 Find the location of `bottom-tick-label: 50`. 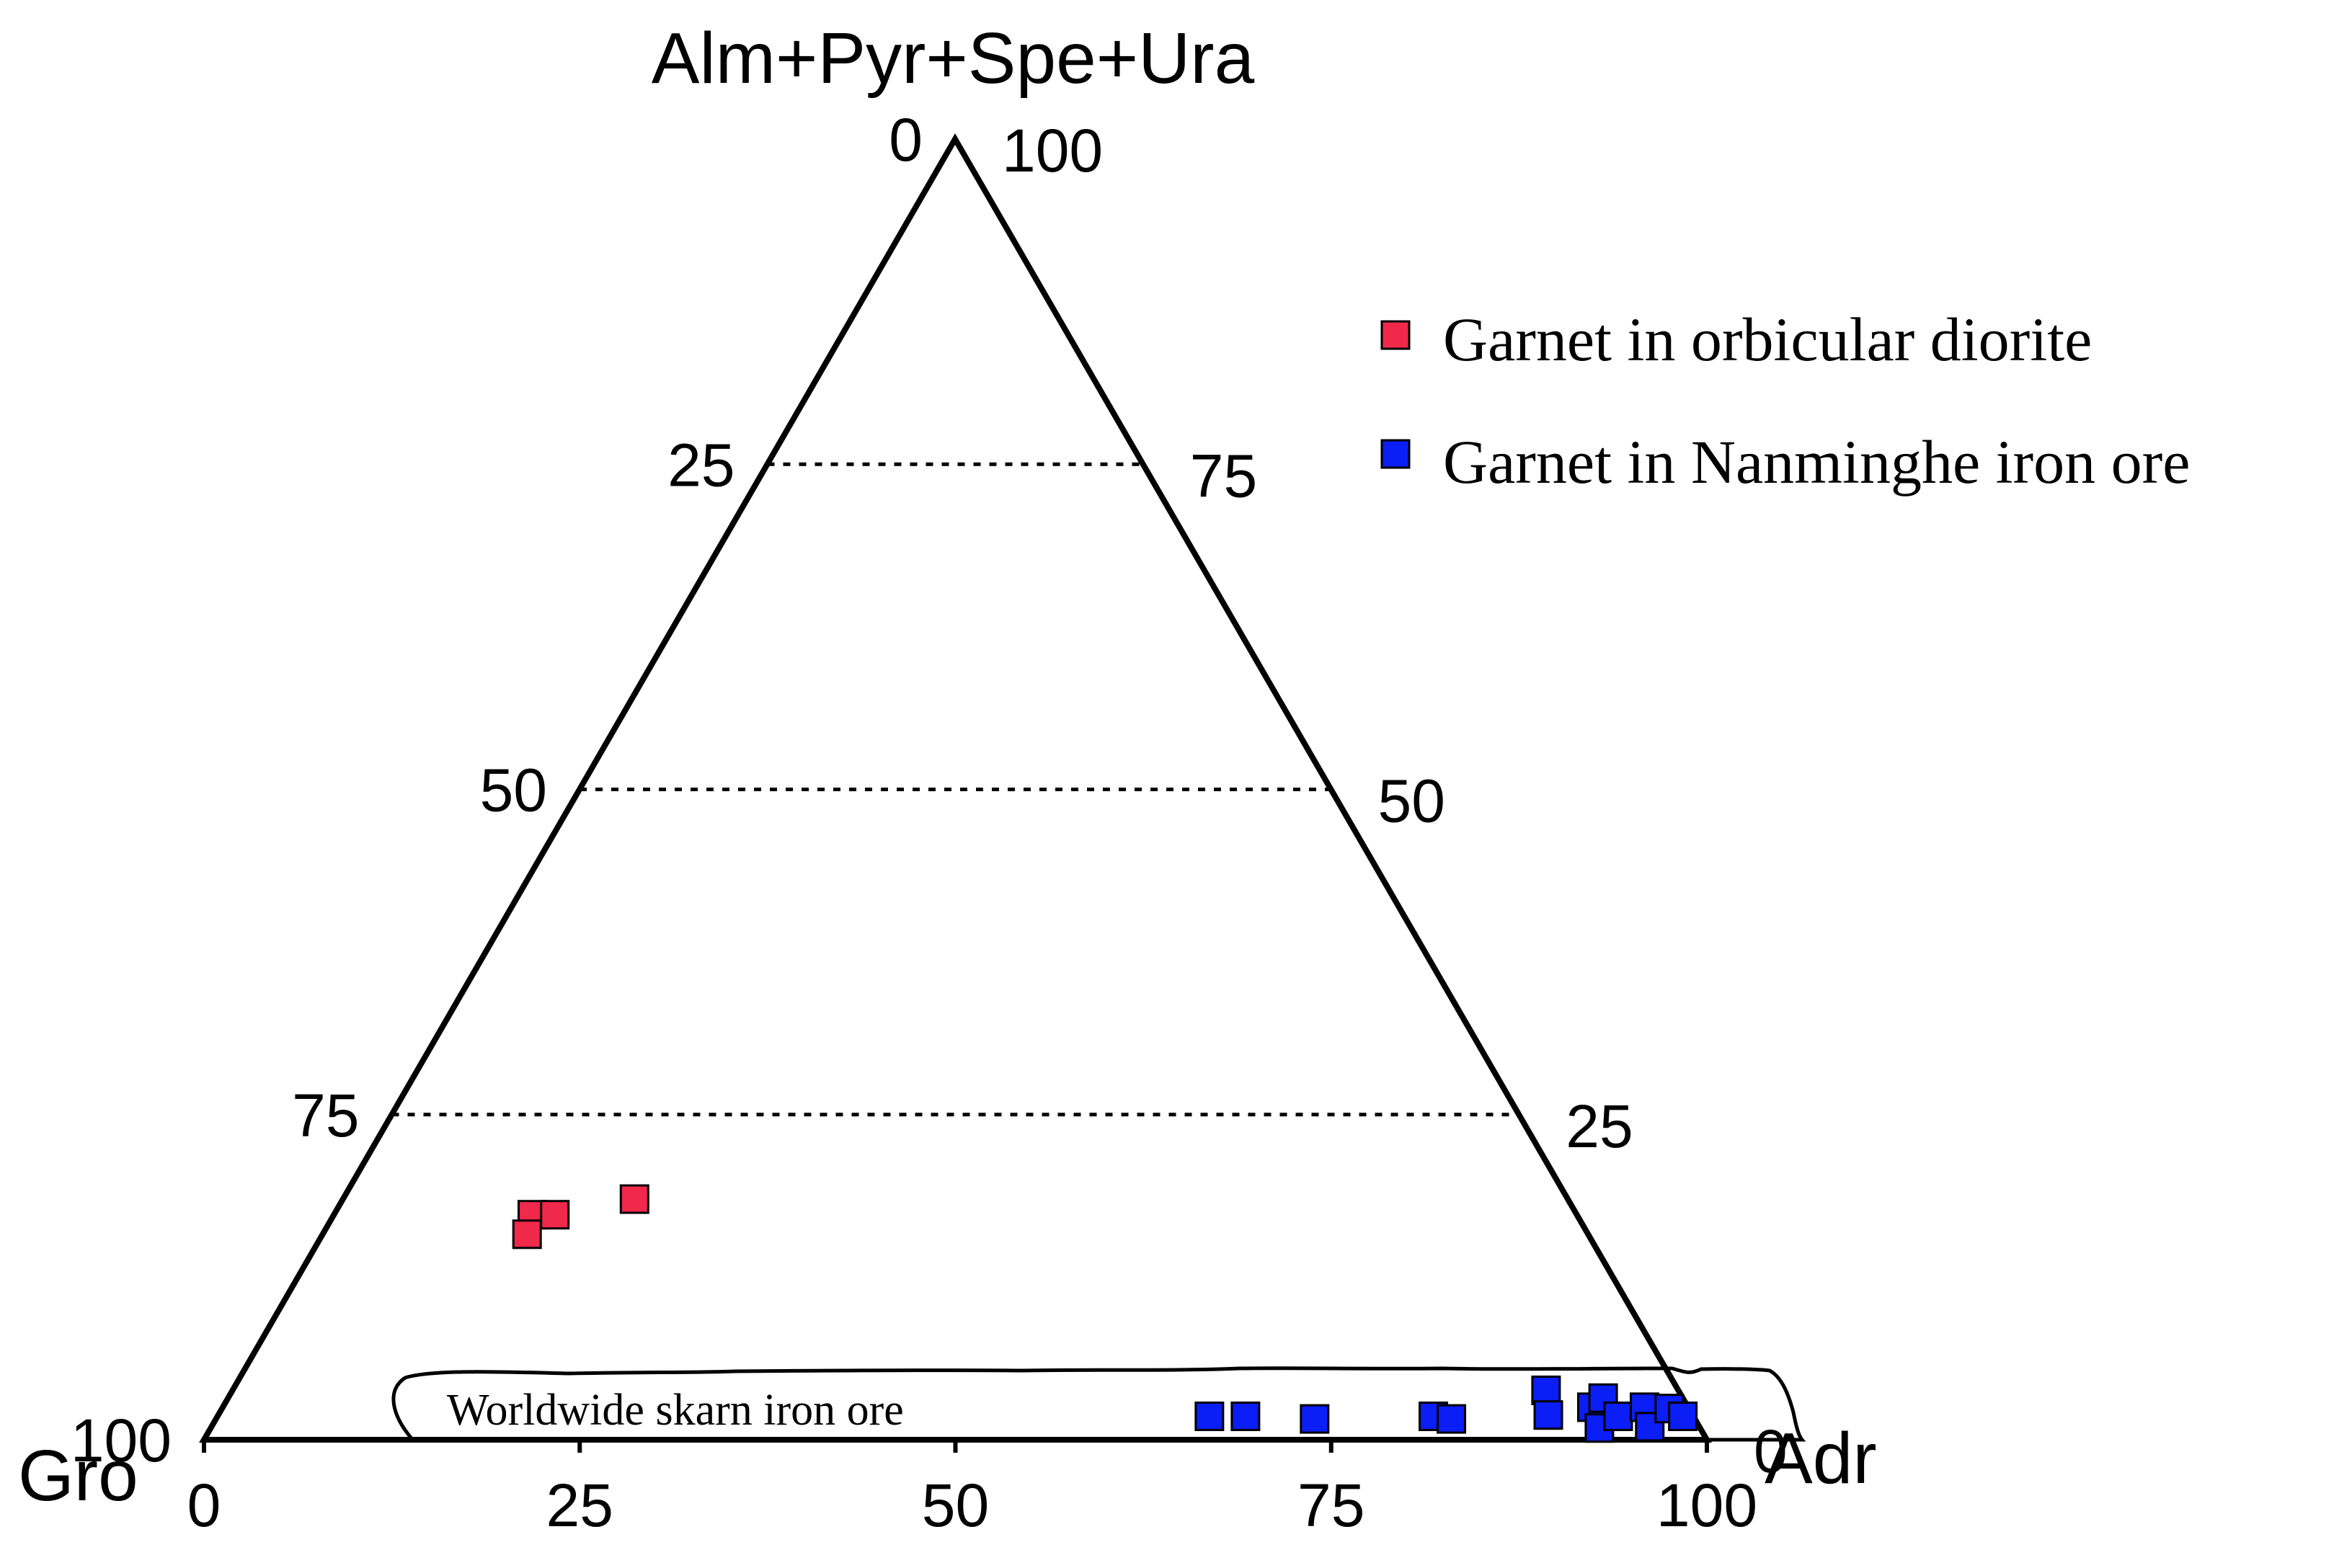

bottom-tick-label: 50 is located at coordinates (955, 1505).